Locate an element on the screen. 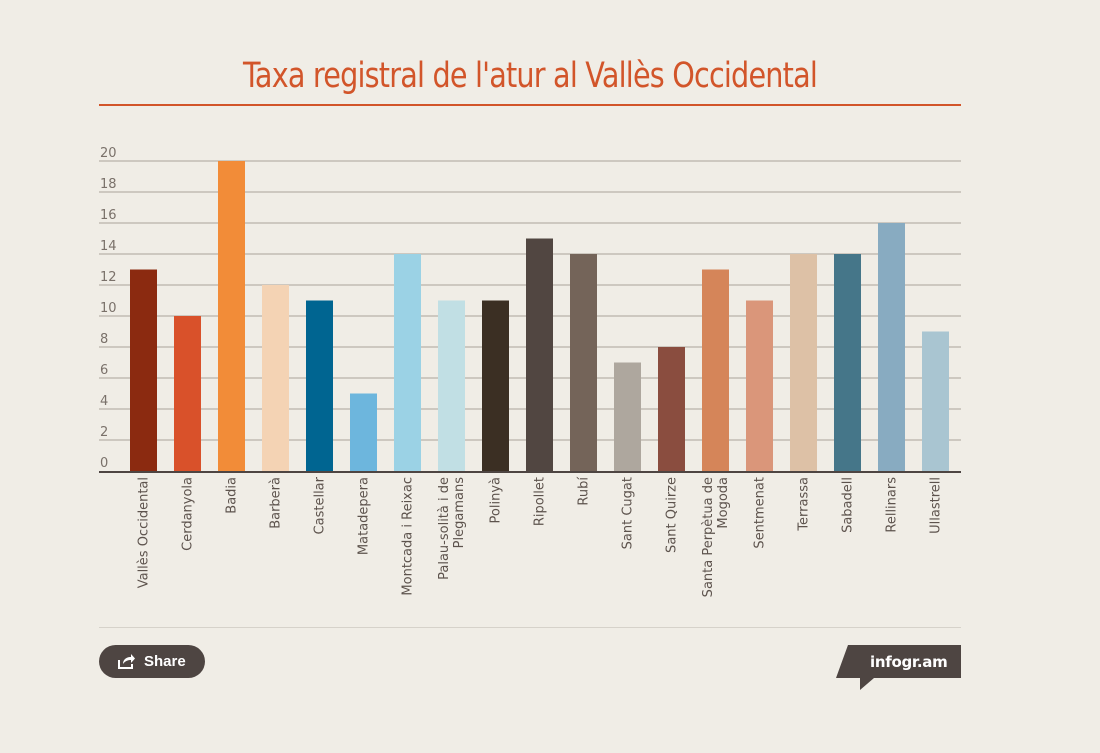  x-tick-label: Vallès Occidental is located at coordinates (144, 532).